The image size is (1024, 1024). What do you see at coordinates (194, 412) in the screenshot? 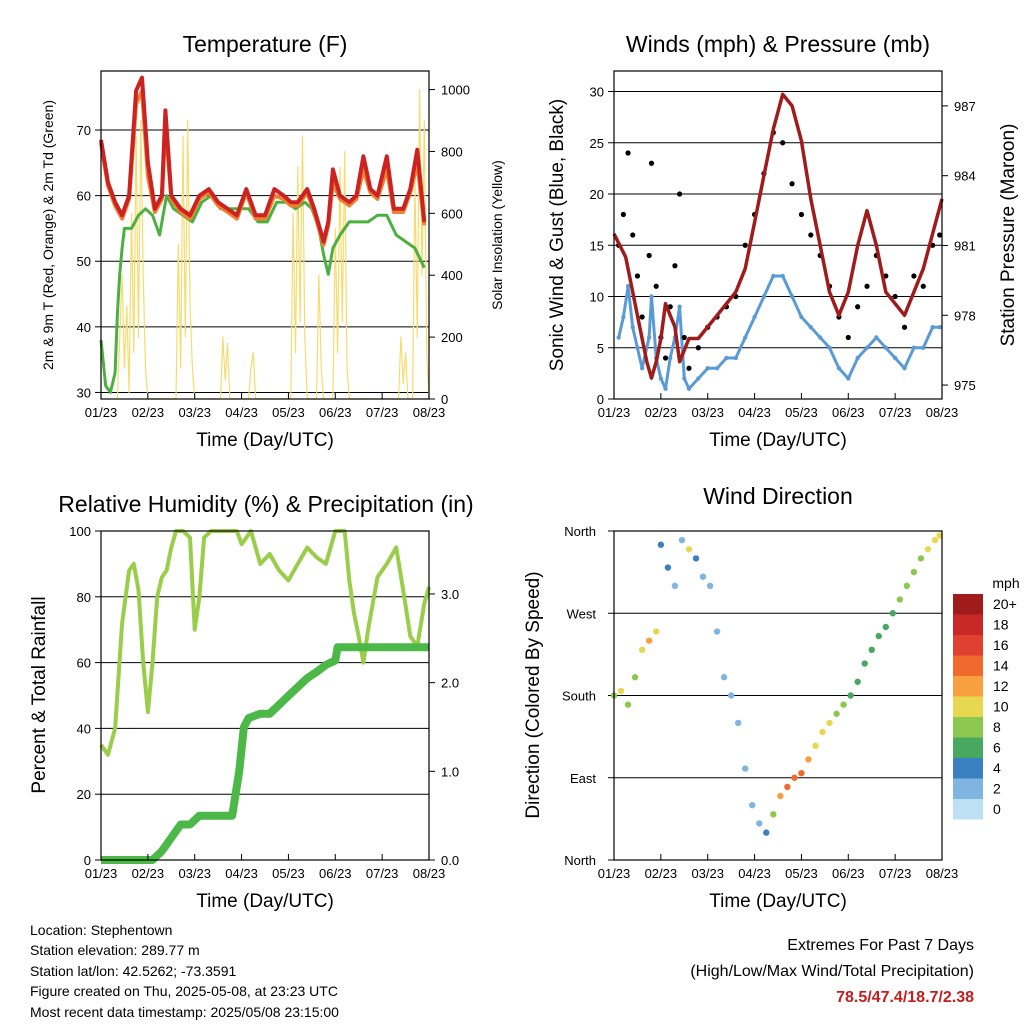
I see `temperature-xtick-label: 03/23` at bounding box center [194, 412].